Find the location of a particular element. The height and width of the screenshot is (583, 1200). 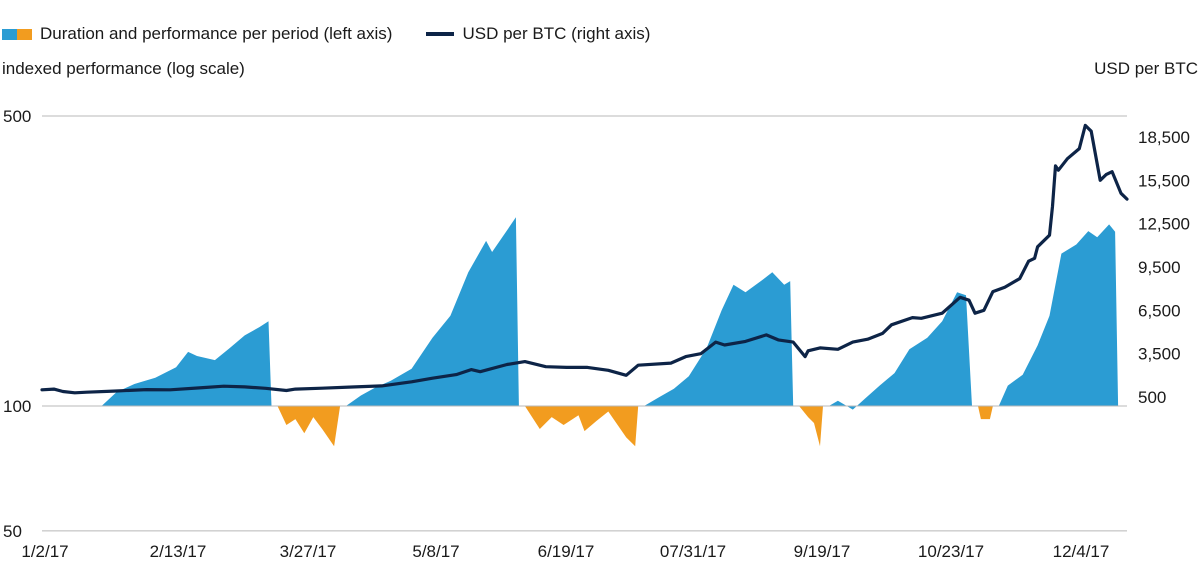

period-area-9-positive is located at coordinates (1058, 315).